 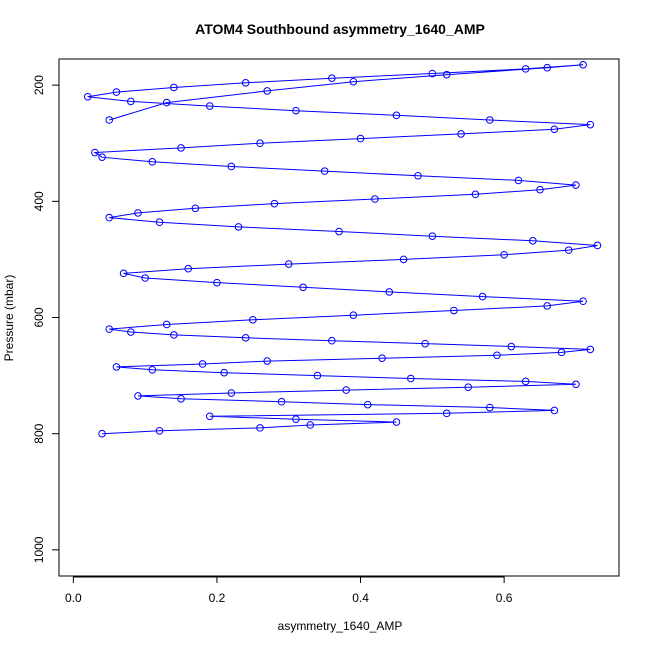 I want to click on y-axis-label: Pressure (mbar), so click(x=9, y=318).